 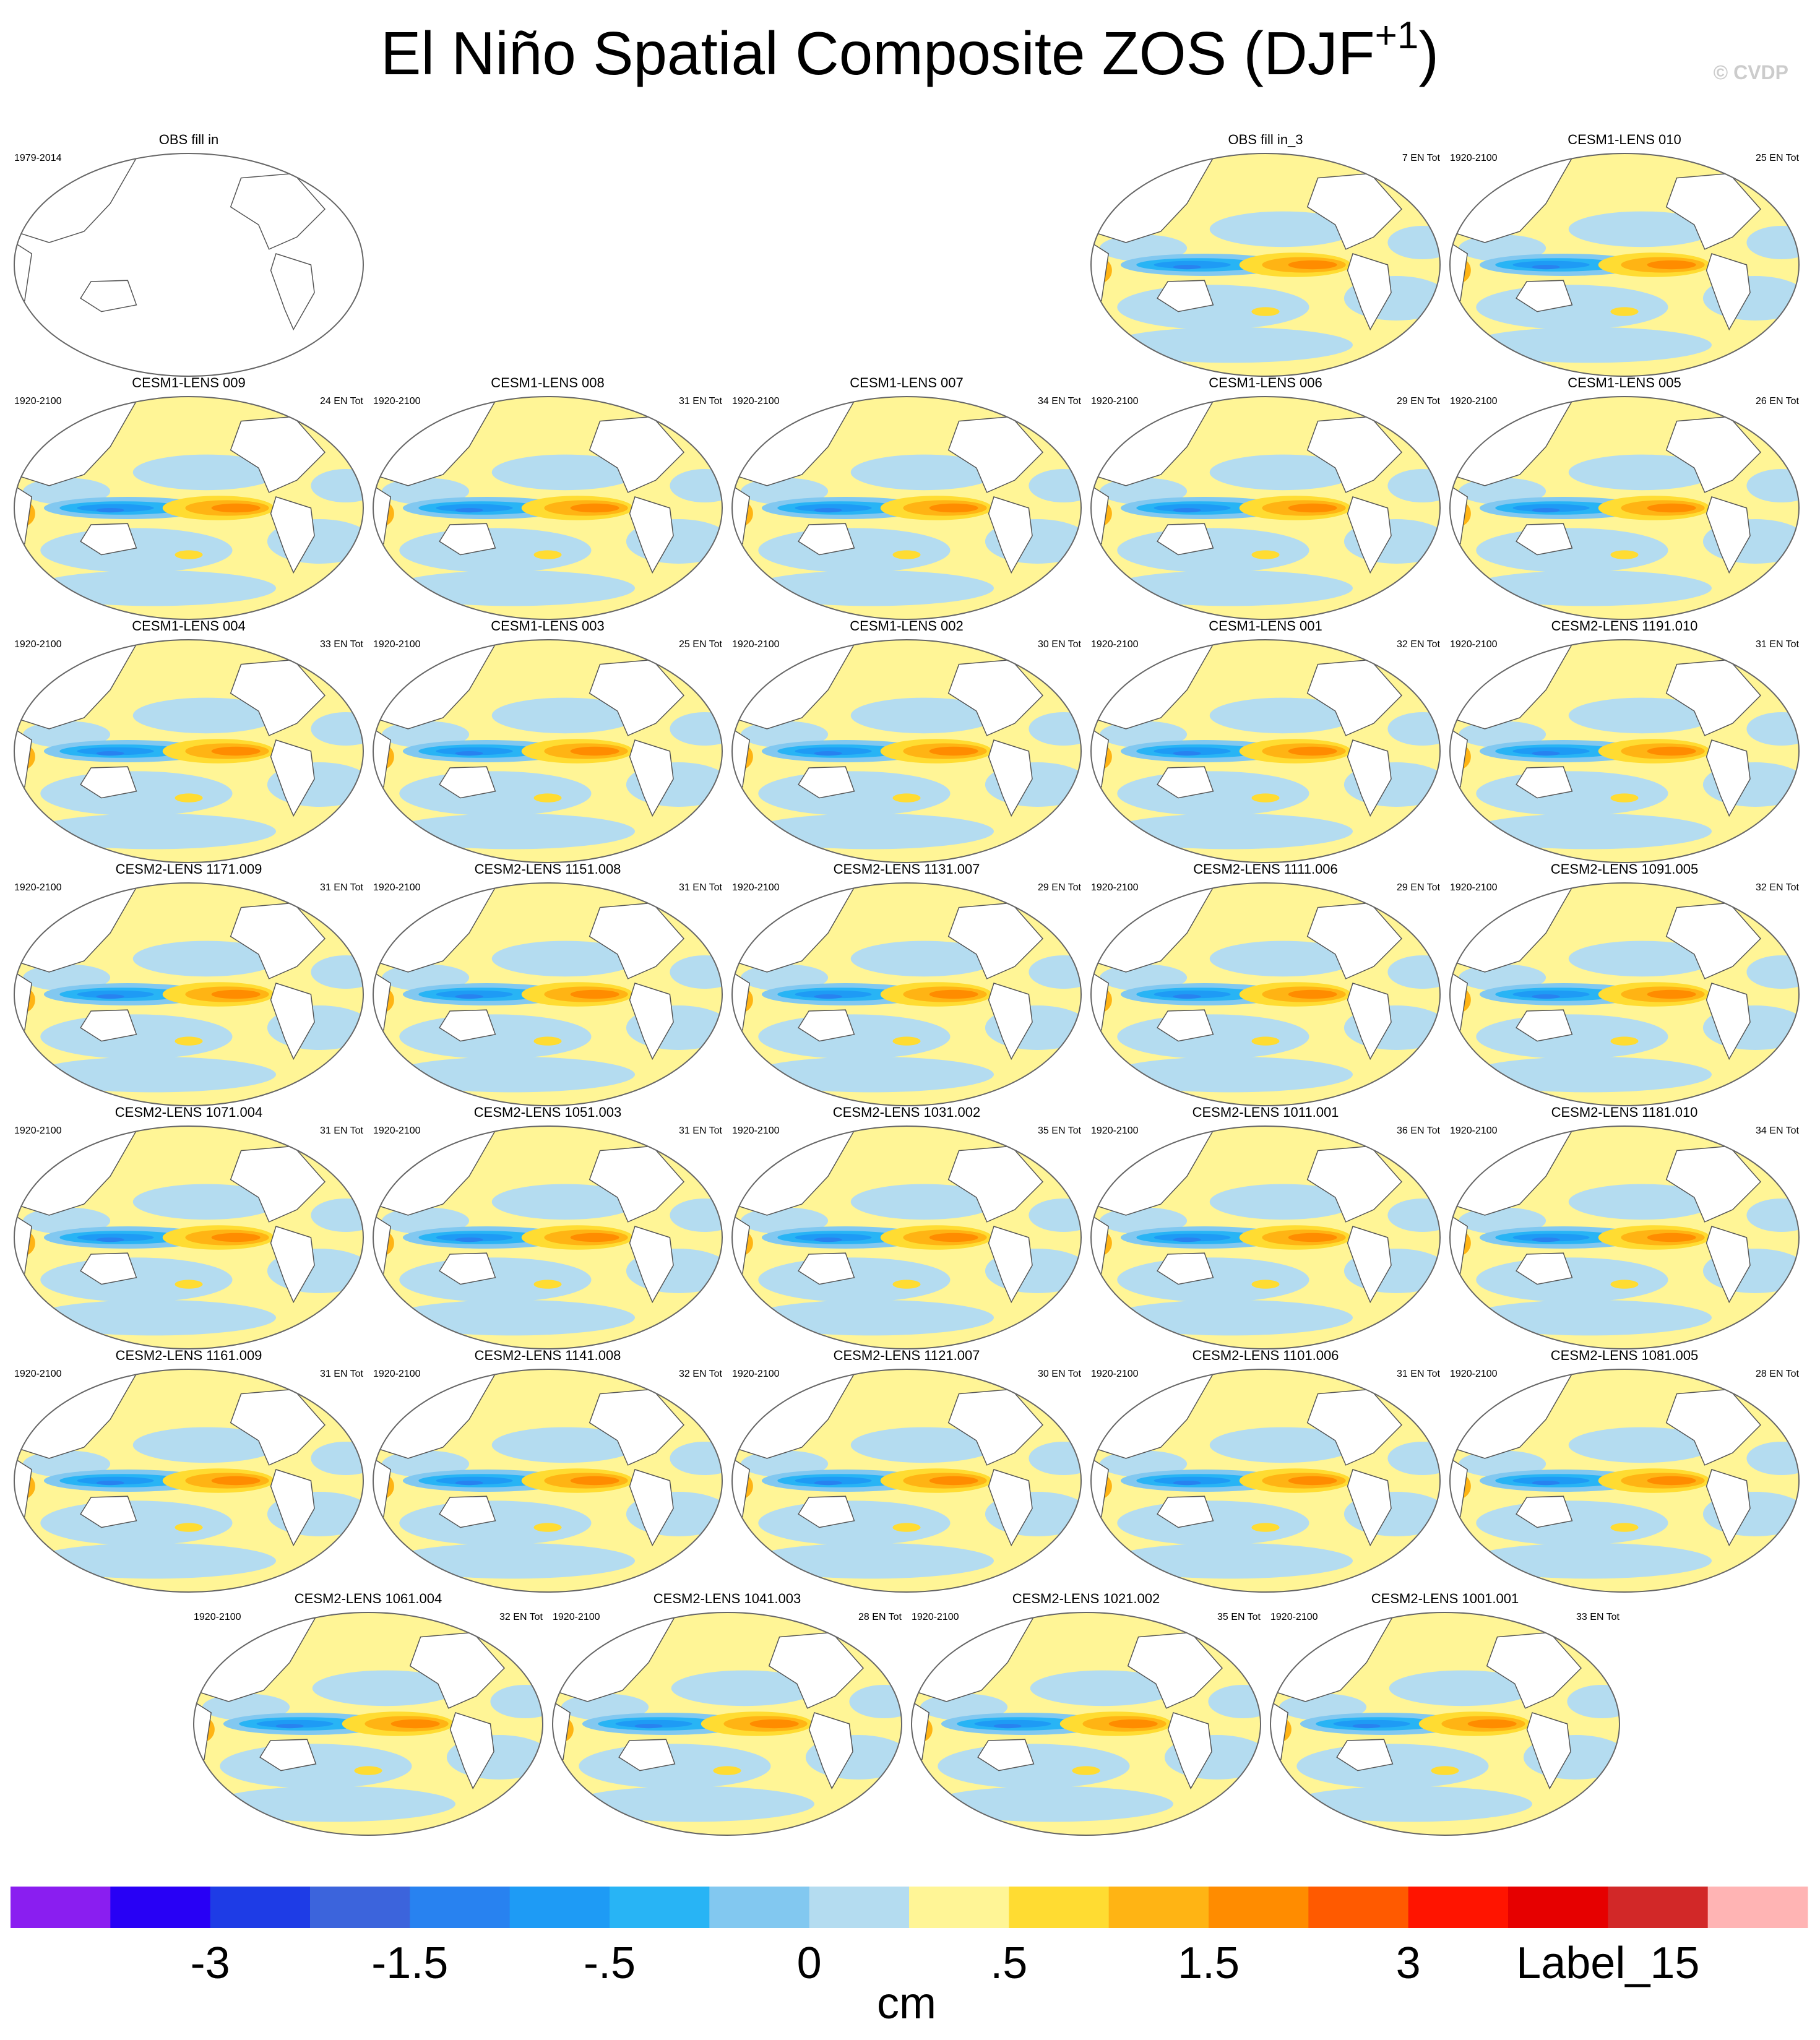 What do you see at coordinates (906, 2004) in the screenshot?
I see `colorbar-unit: cm` at bounding box center [906, 2004].